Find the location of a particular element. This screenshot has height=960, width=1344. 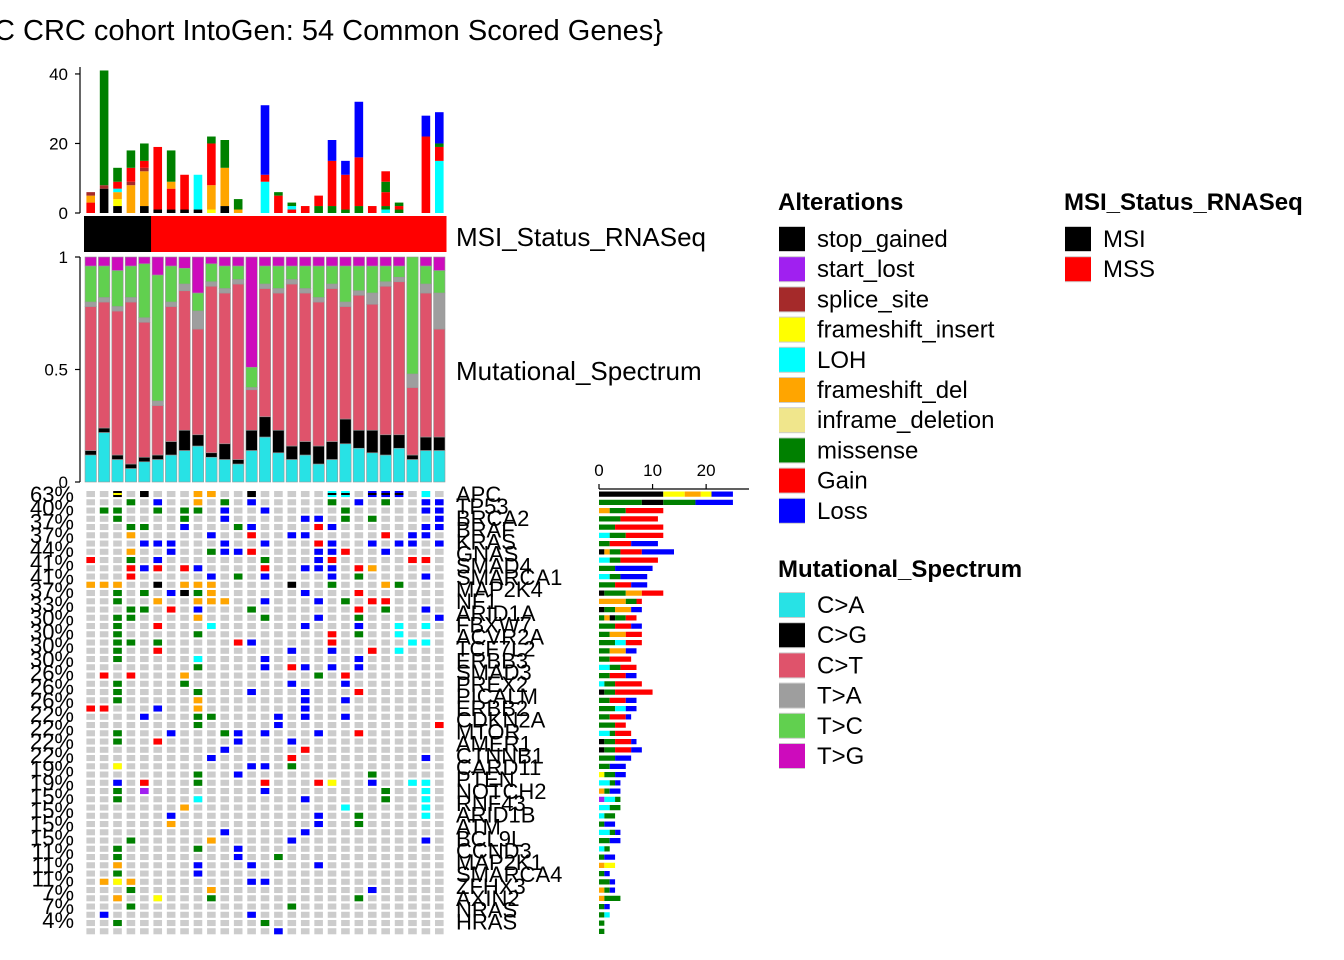

percent-label: 30% is located at coordinates (52, 645).